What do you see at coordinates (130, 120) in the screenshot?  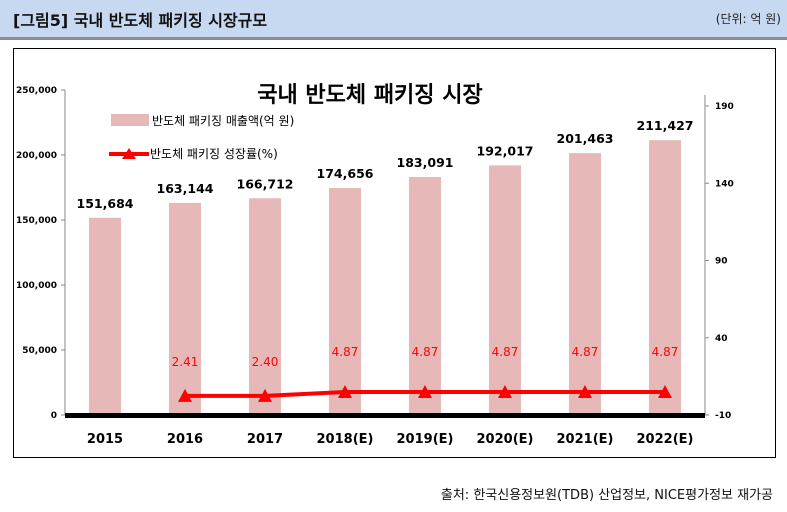 I see `legend-bar-swatch` at bounding box center [130, 120].